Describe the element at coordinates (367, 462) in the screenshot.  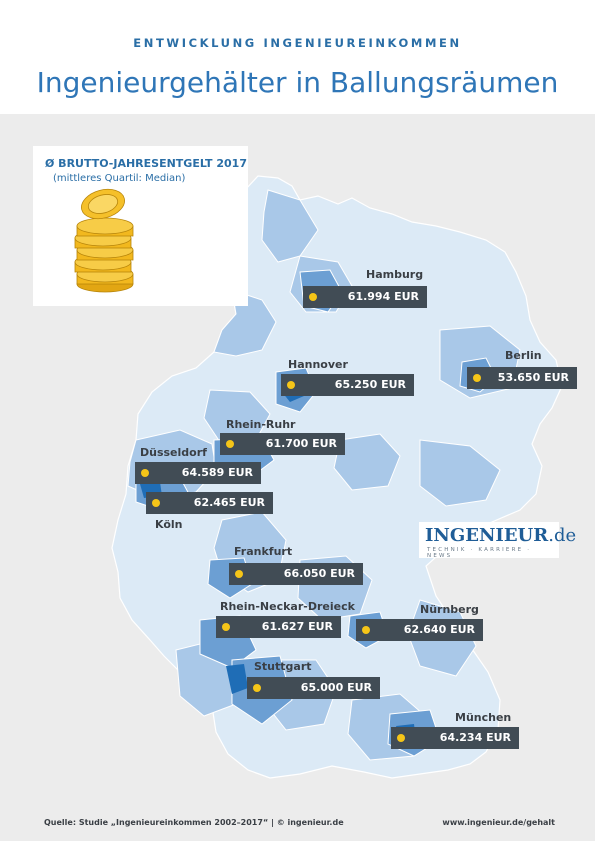
I see `region-thuringia` at that location.